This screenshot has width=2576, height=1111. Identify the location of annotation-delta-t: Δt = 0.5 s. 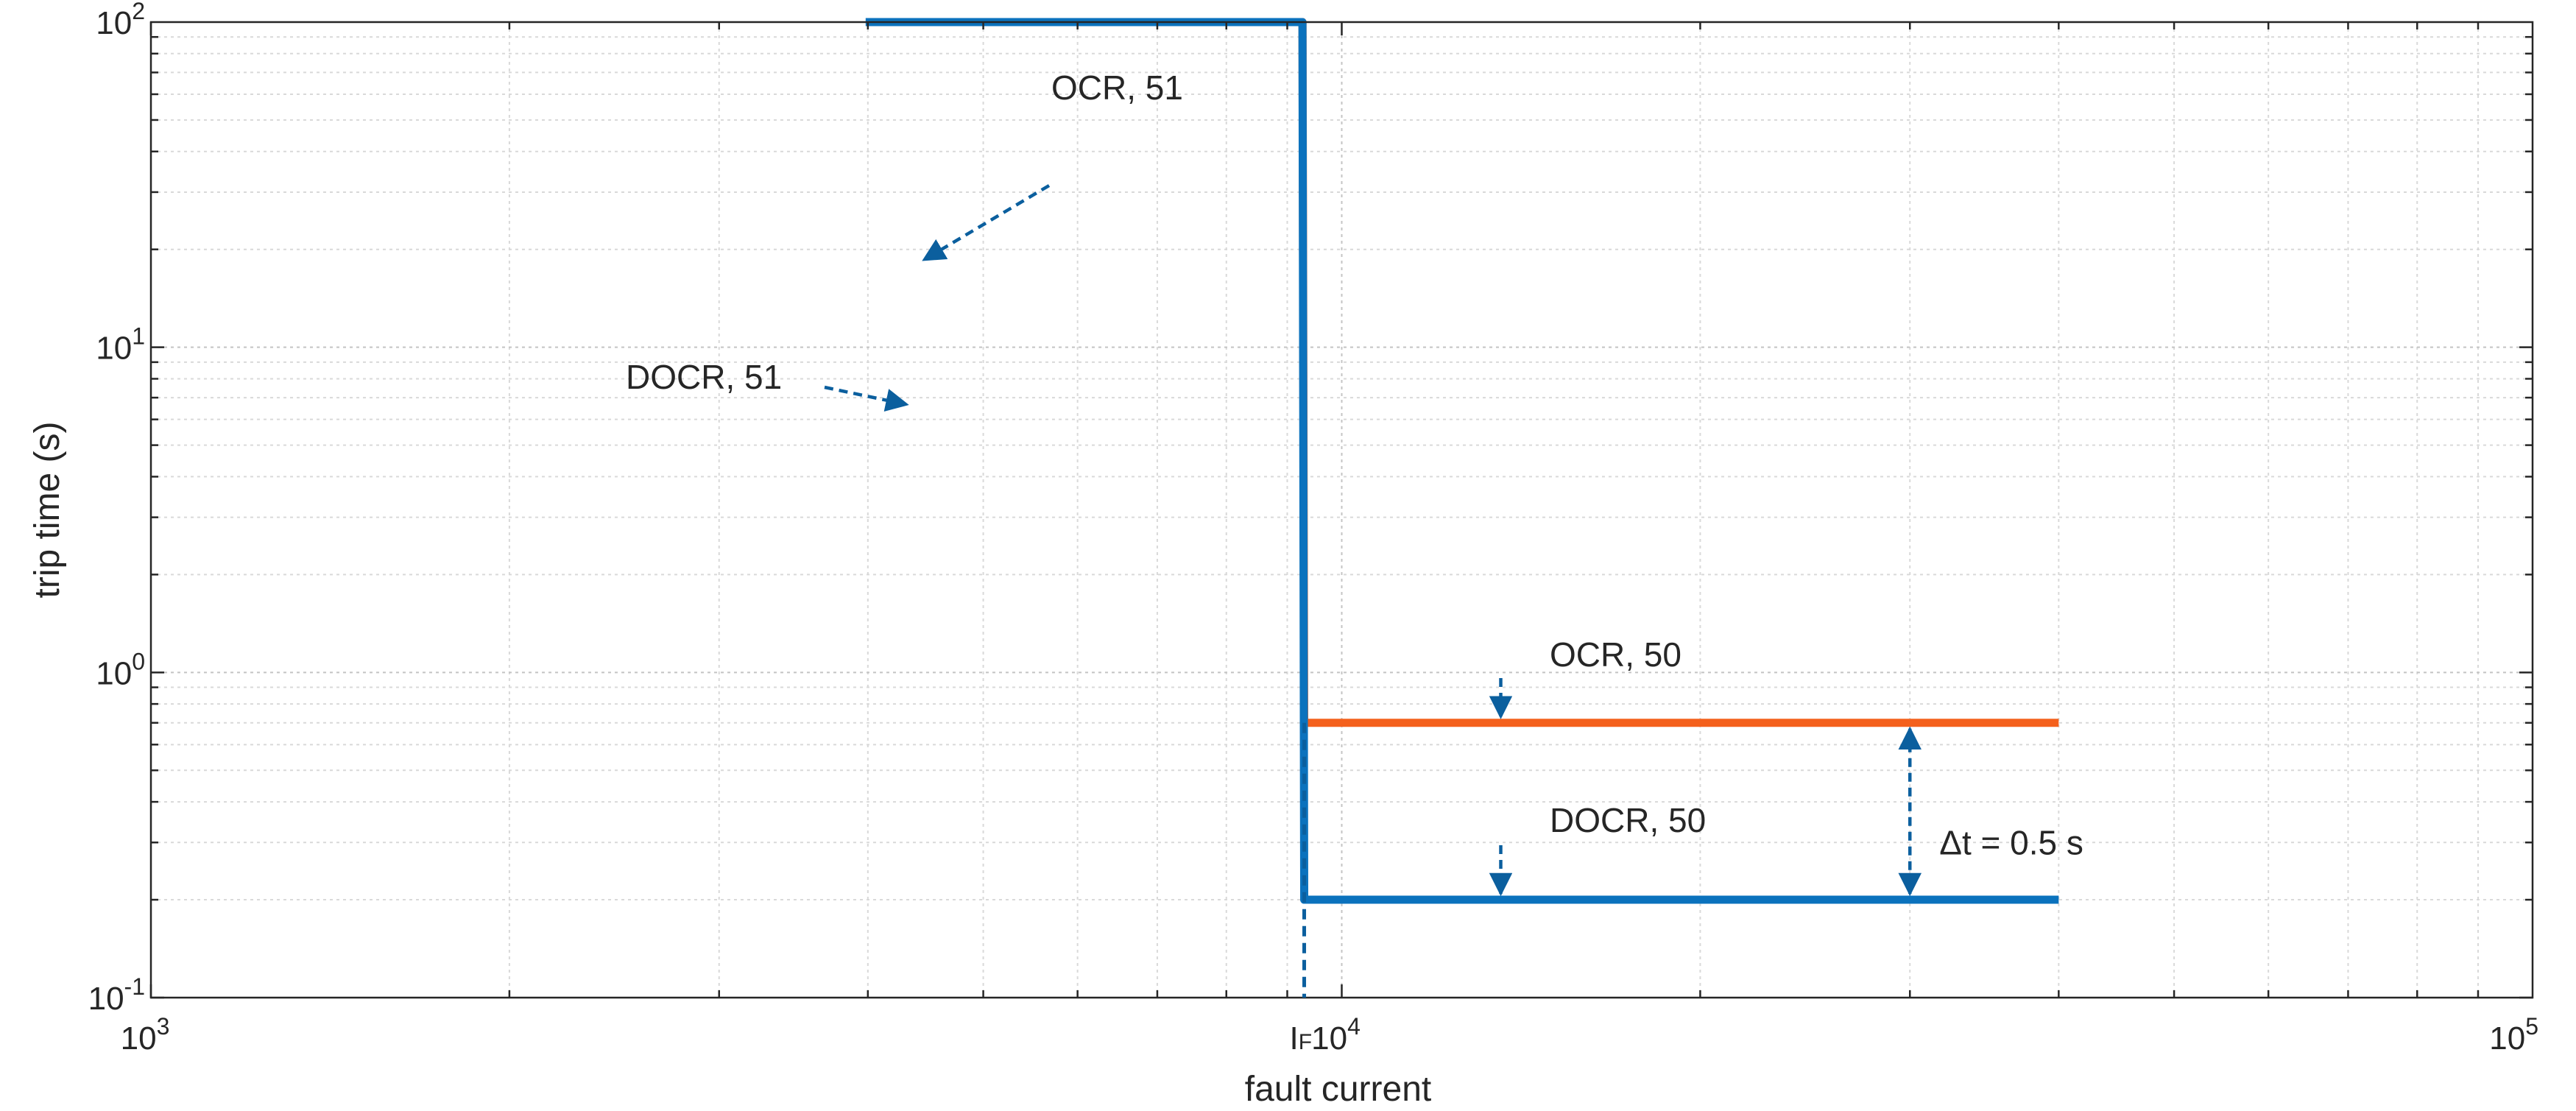
(2011, 842).